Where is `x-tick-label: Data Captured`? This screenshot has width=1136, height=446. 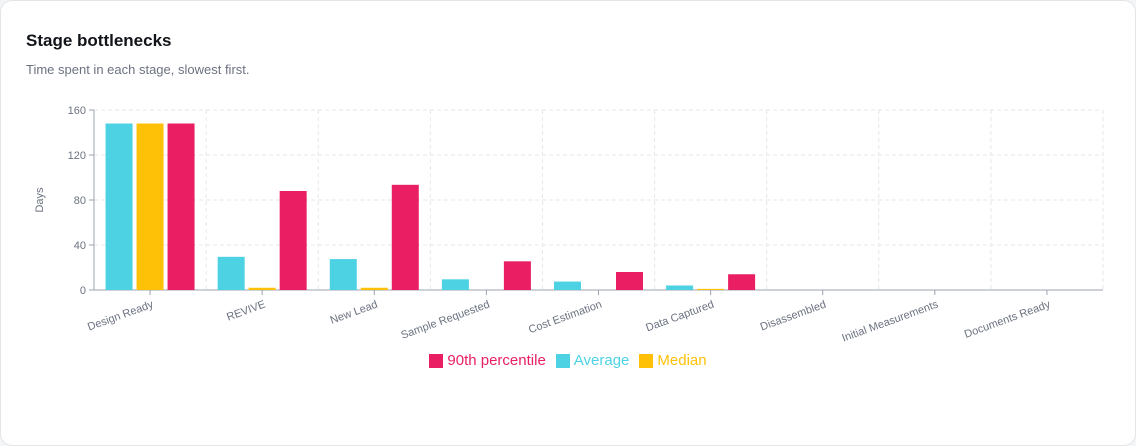
x-tick-label: Data Captured is located at coordinates (679, 317).